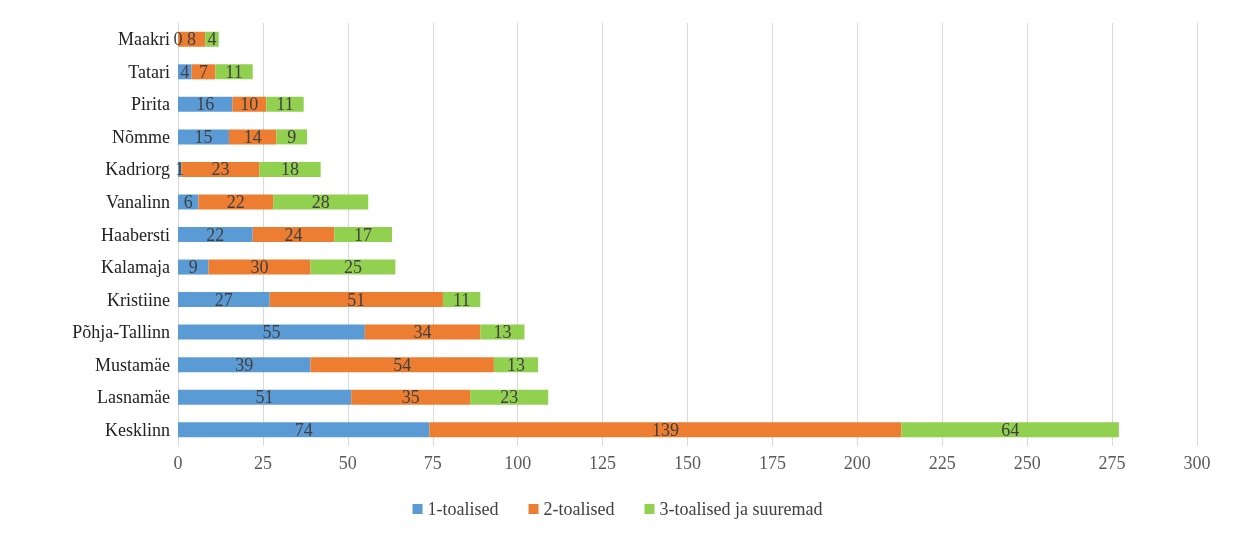  I want to click on data-label: 55, so click(271, 332).